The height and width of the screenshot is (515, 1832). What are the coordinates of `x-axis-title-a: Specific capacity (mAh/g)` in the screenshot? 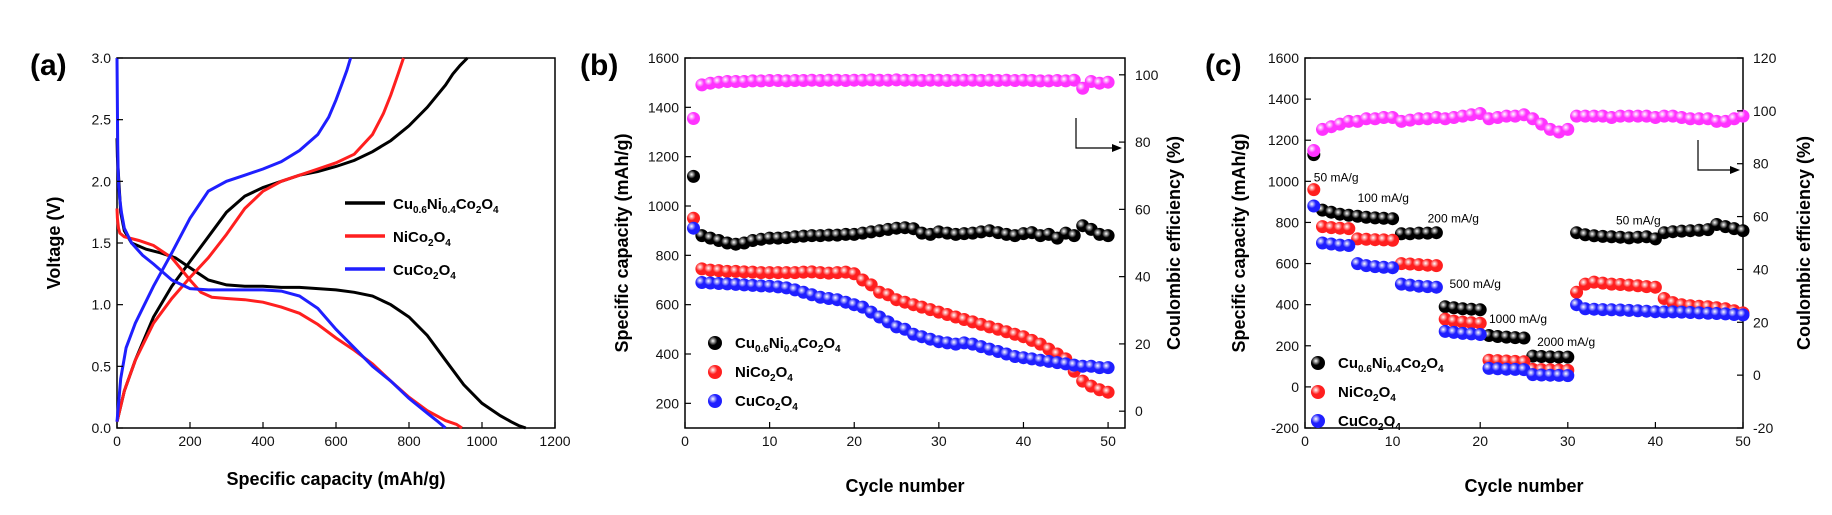 It's located at (335, 479).